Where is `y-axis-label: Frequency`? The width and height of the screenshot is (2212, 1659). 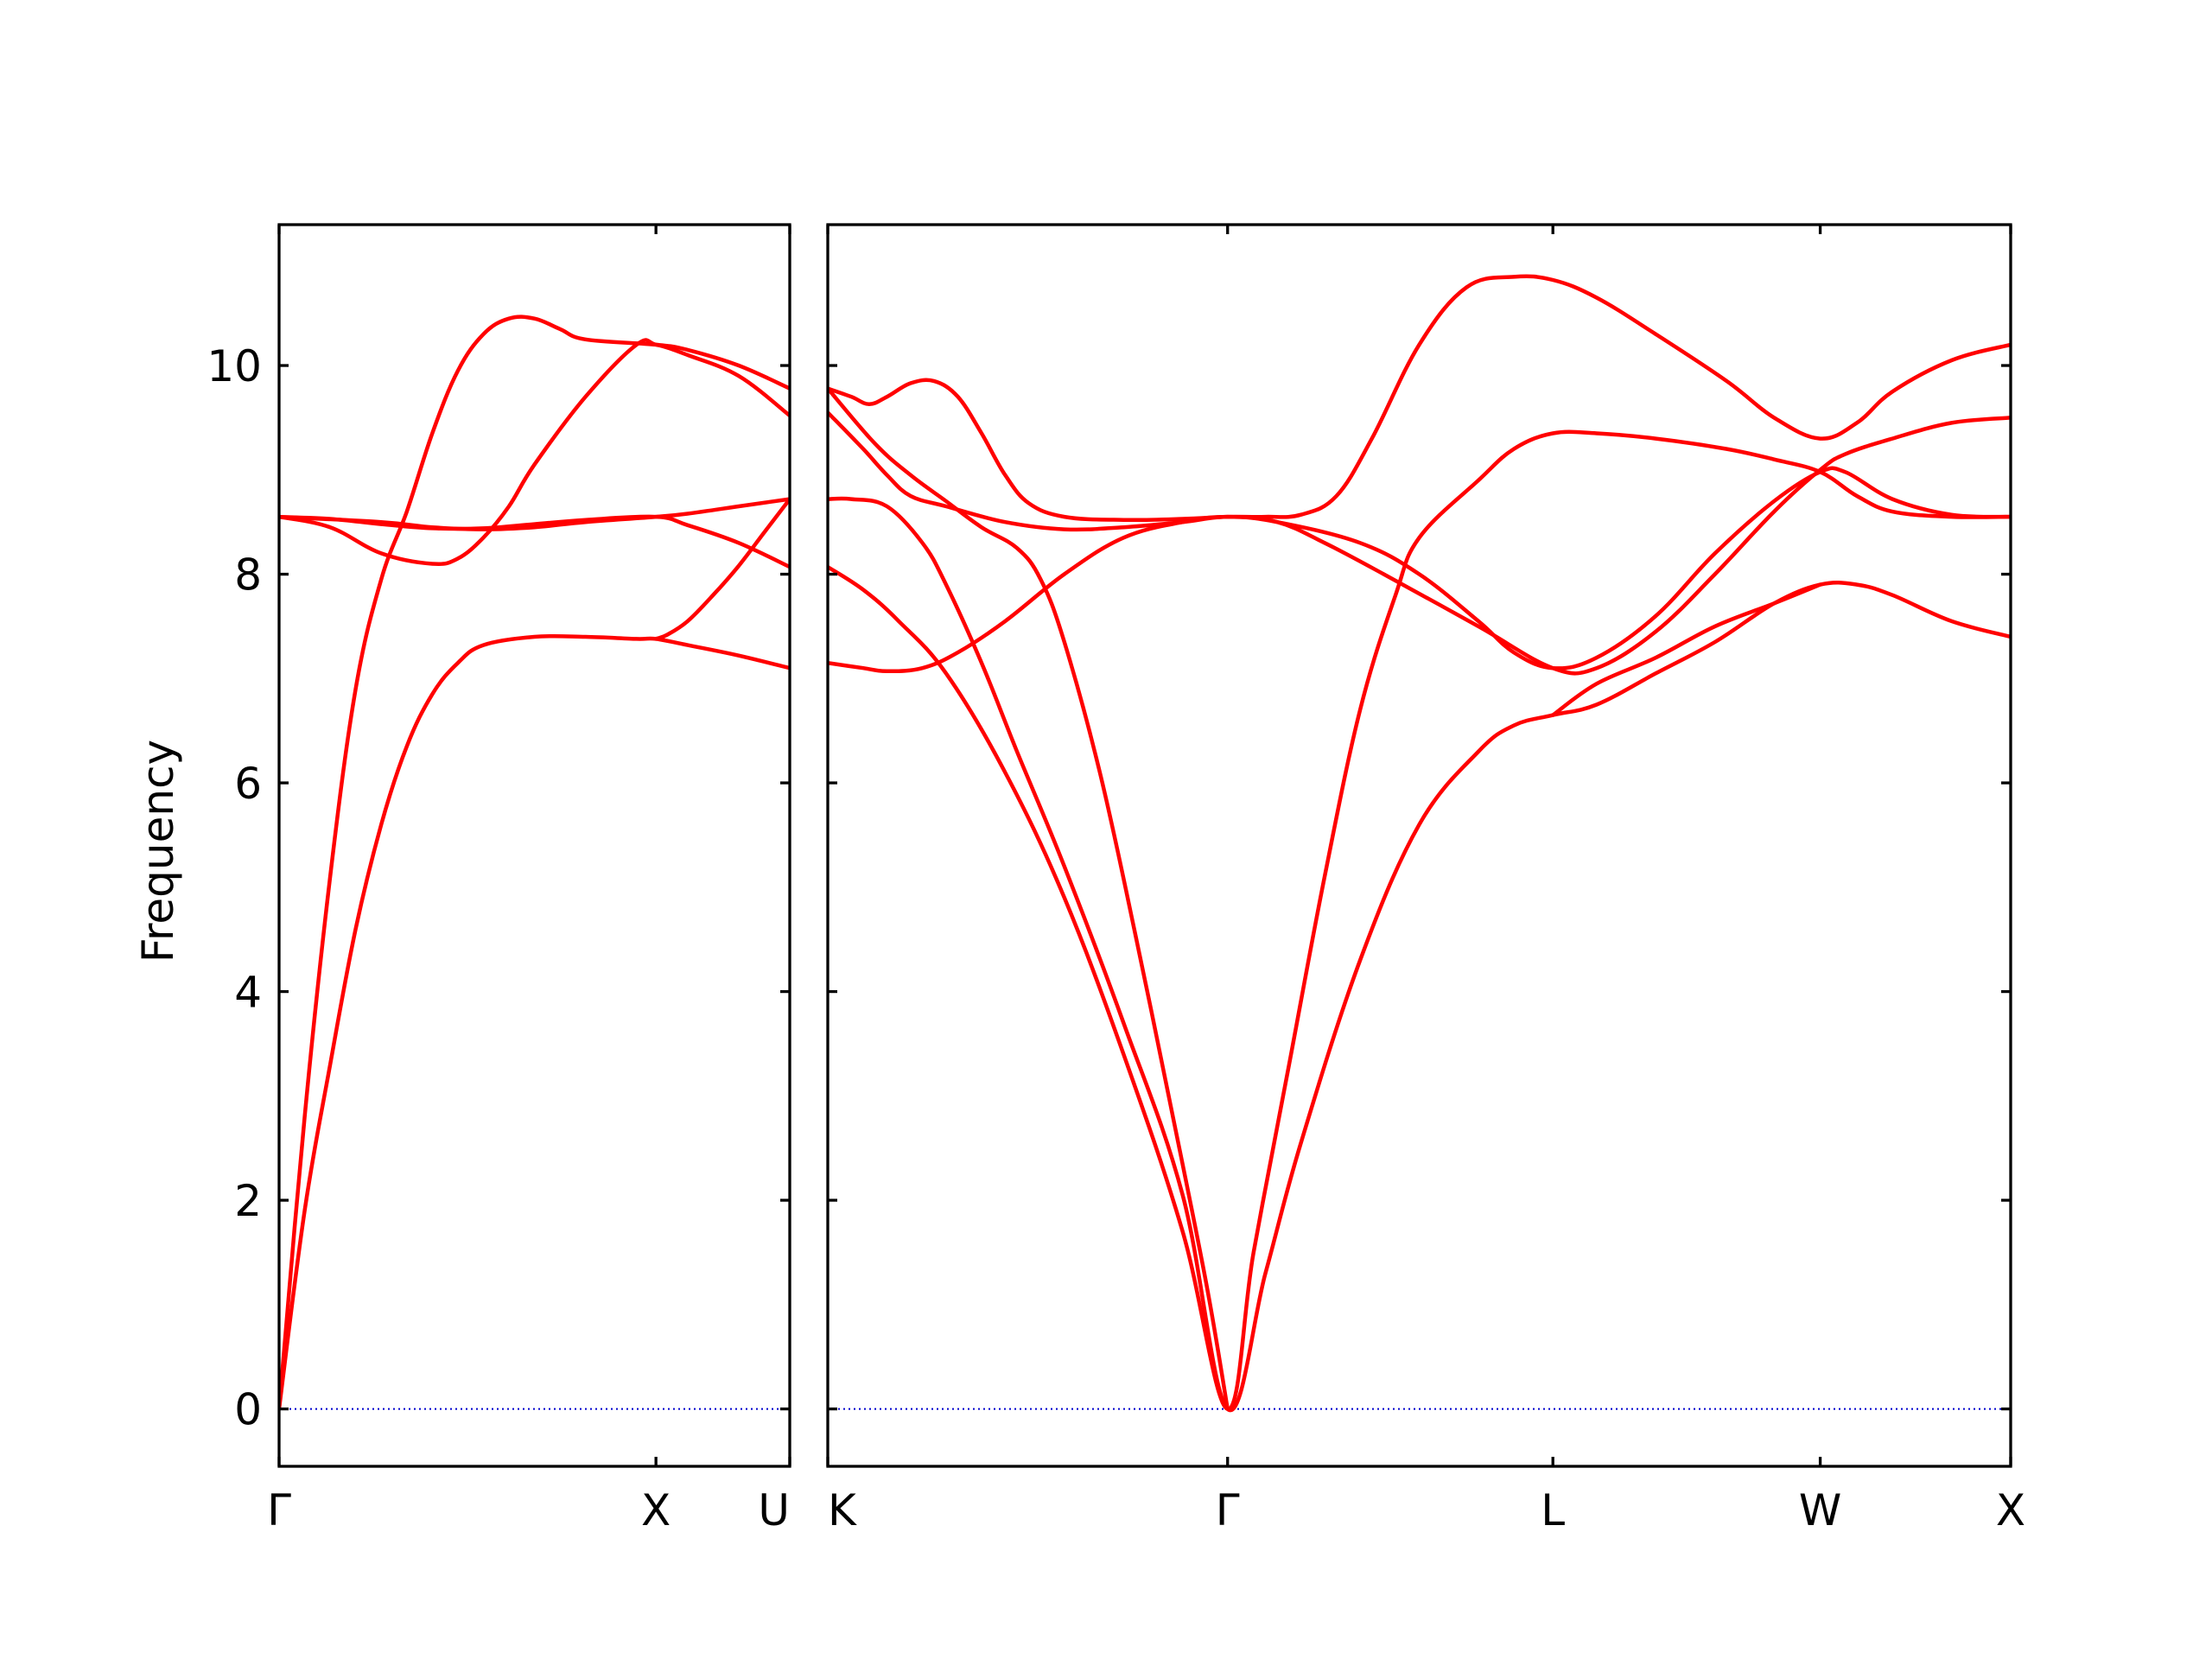
y-axis-label: Frequency is located at coordinates (158, 851).